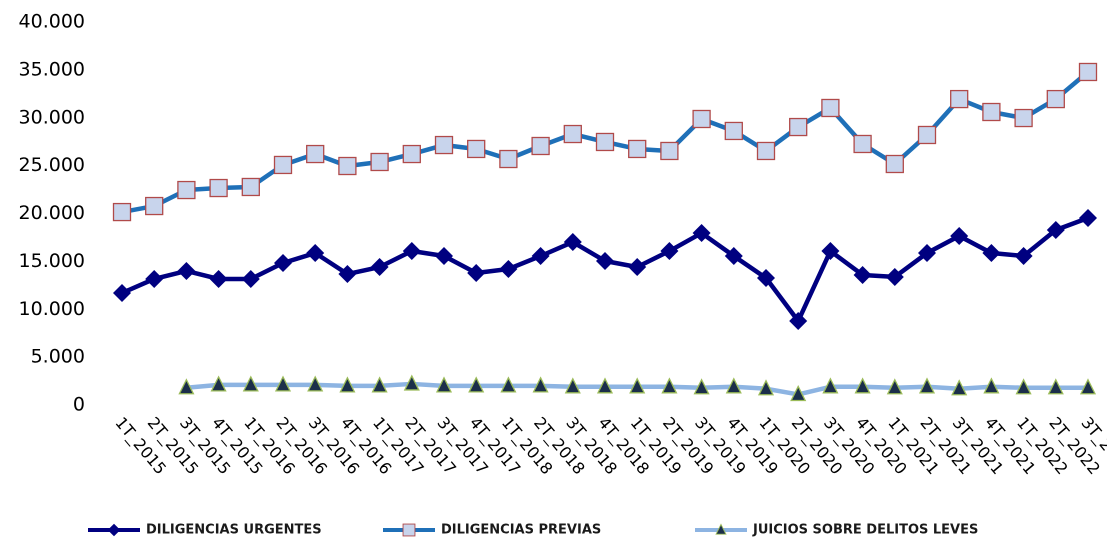 The height and width of the screenshot is (544, 1107). I want to click on y-tick-label: 30.000, so click(52, 117).